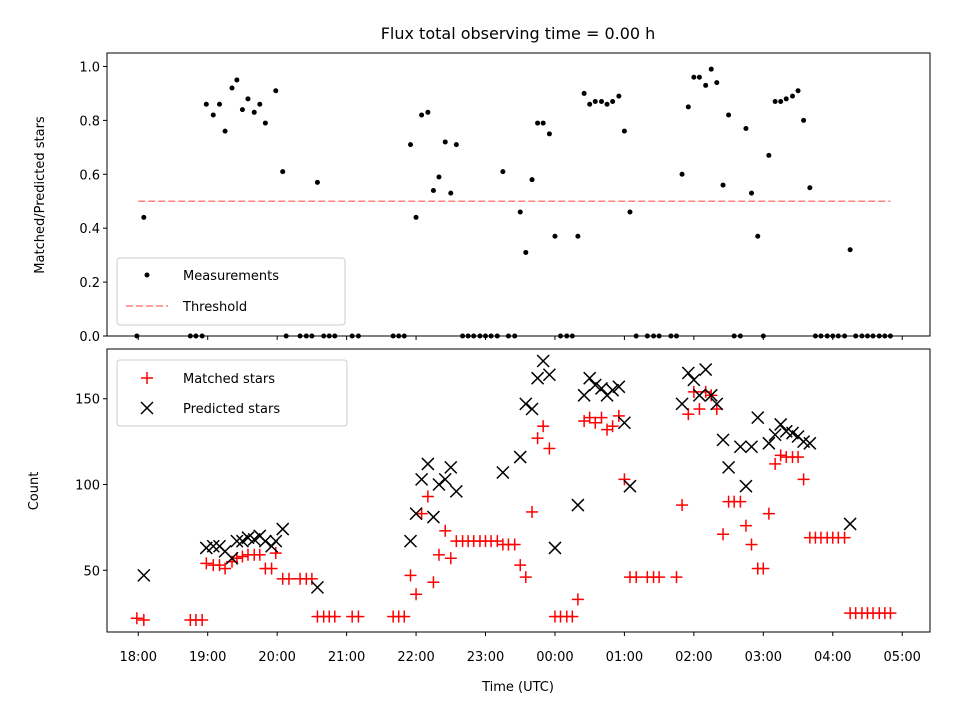  What do you see at coordinates (147, 378) in the screenshot?
I see `legend-matched-marker` at bounding box center [147, 378].